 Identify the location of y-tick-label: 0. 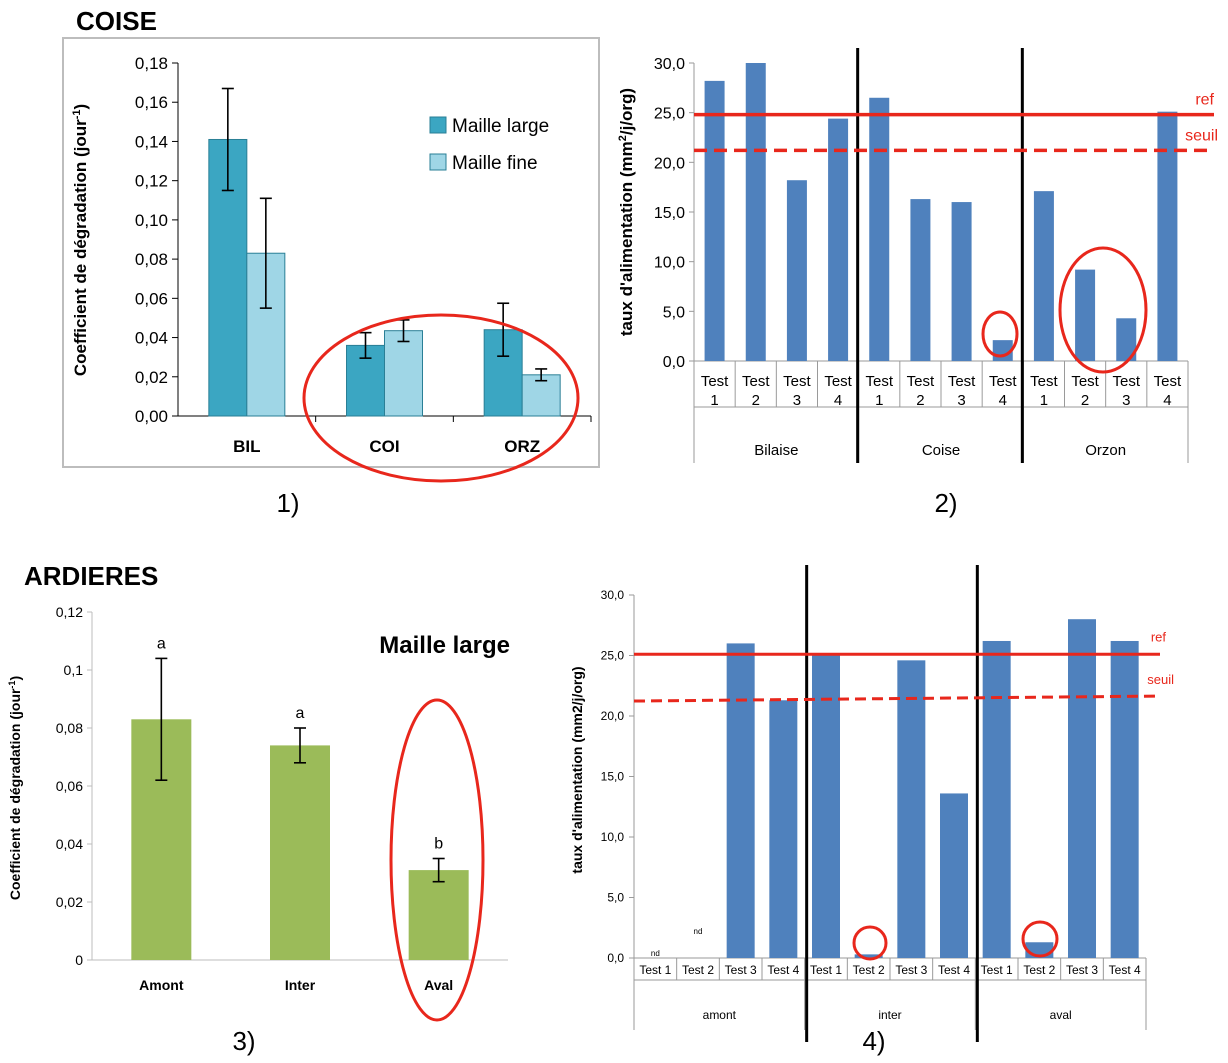
(79, 960).